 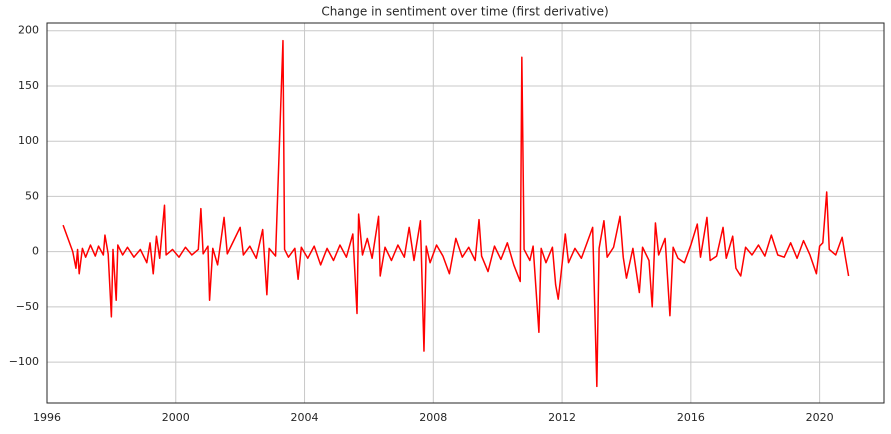 What do you see at coordinates (305, 417) in the screenshot?
I see `x-tick-label: 2004` at bounding box center [305, 417].